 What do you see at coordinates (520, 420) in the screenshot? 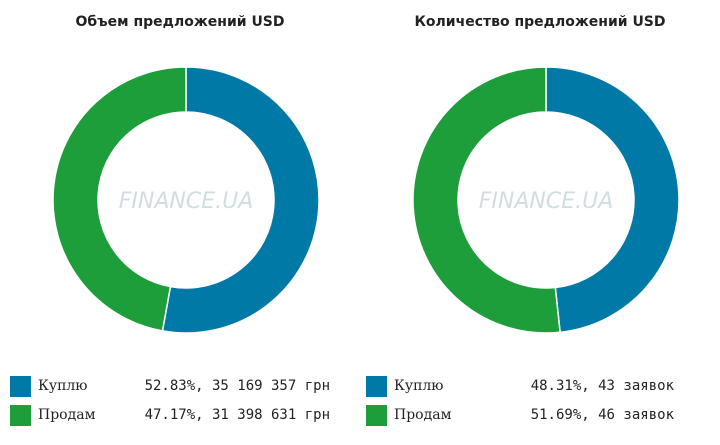
I see `legend-row-count-sell: Продам 51.69%, 46 заявок` at bounding box center [520, 420].